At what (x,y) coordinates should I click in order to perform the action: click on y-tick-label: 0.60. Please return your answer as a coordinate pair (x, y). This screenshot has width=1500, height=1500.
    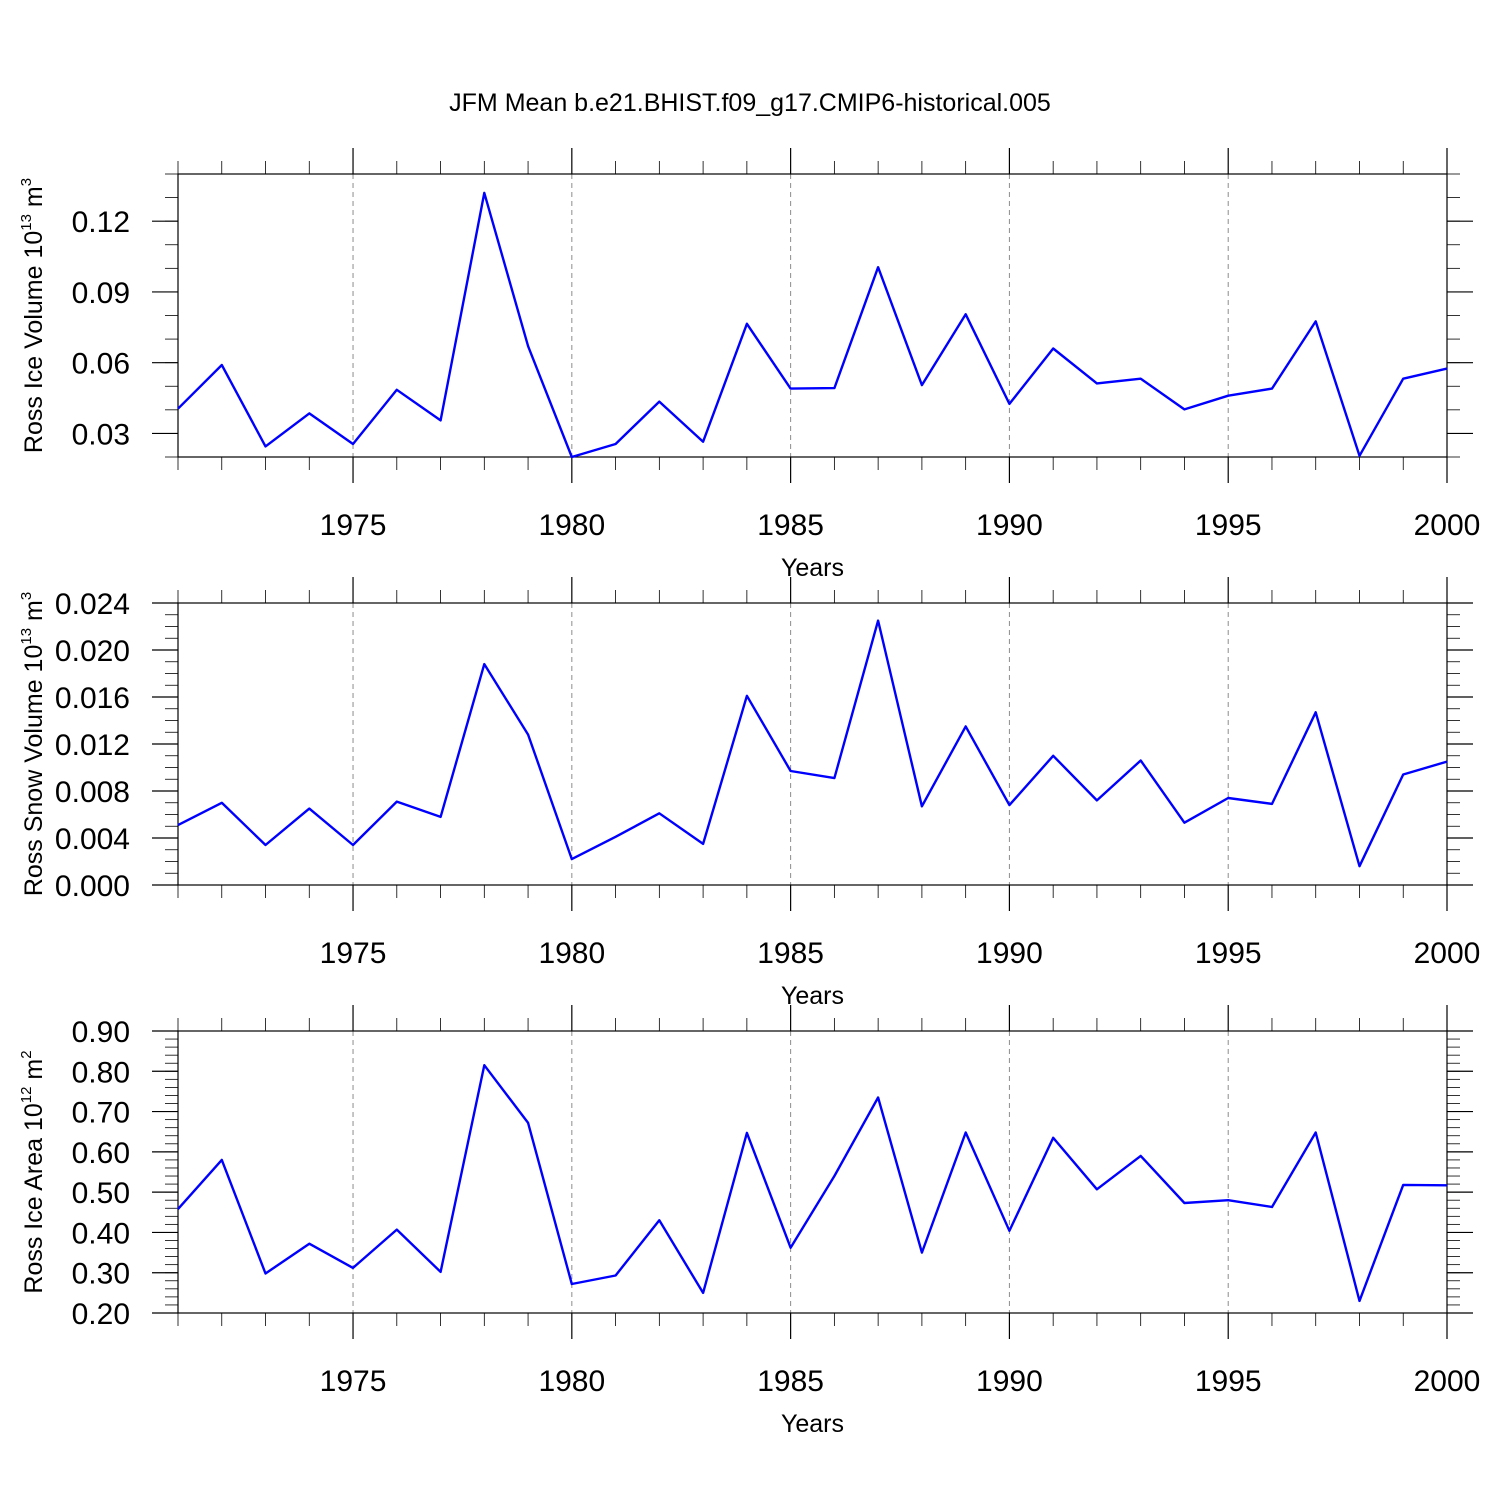
    Looking at the image, I should click on (101, 1153).